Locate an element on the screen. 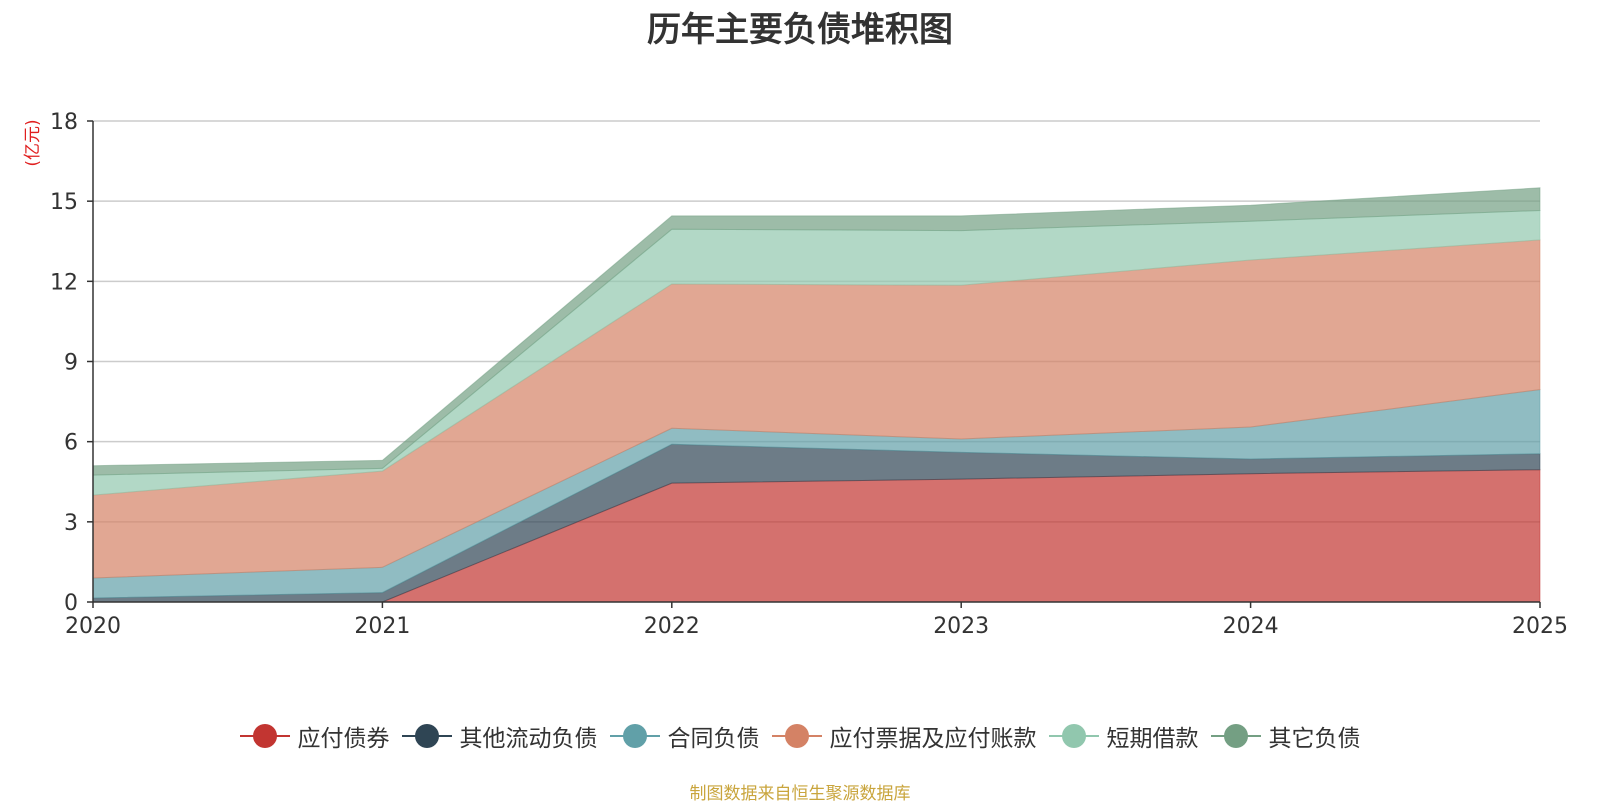  legend-item-2: 其他流动负债 is located at coordinates (499, 736).